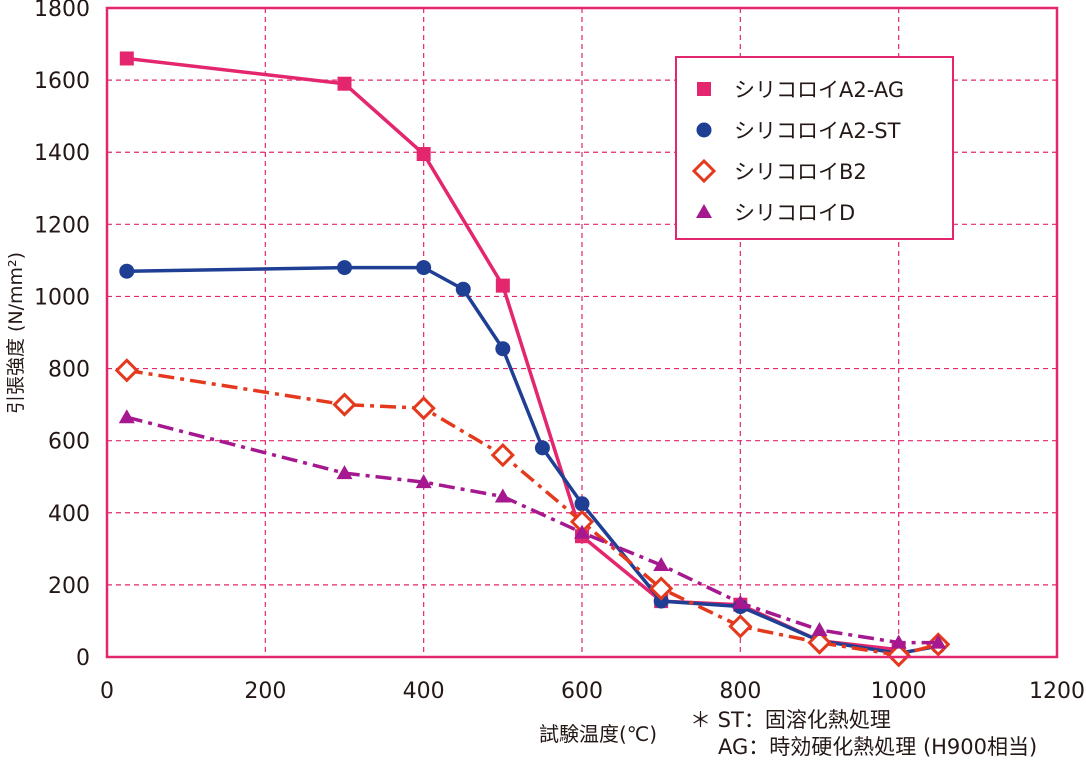 This screenshot has width=1086, height=761. What do you see at coordinates (878, 747) in the screenshot?
I see `note-ag: AG：時効硬化熱処理 (H900相当)` at bounding box center [878, 747].